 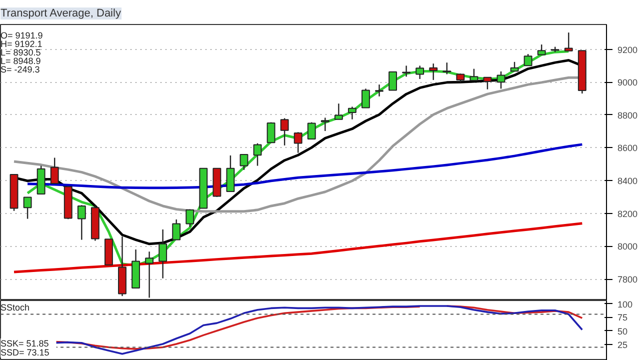 I want to click on y-tick-label: 100, so click(x=625, y=305).